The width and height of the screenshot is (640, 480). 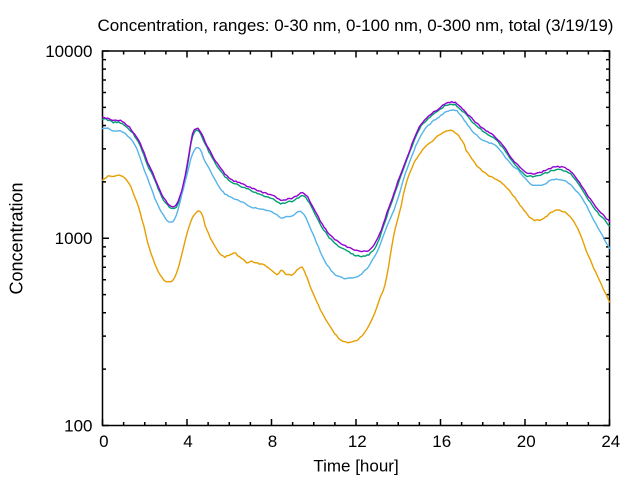 I want to click on svg-text: Time [hour], so click(x=355, y=466).